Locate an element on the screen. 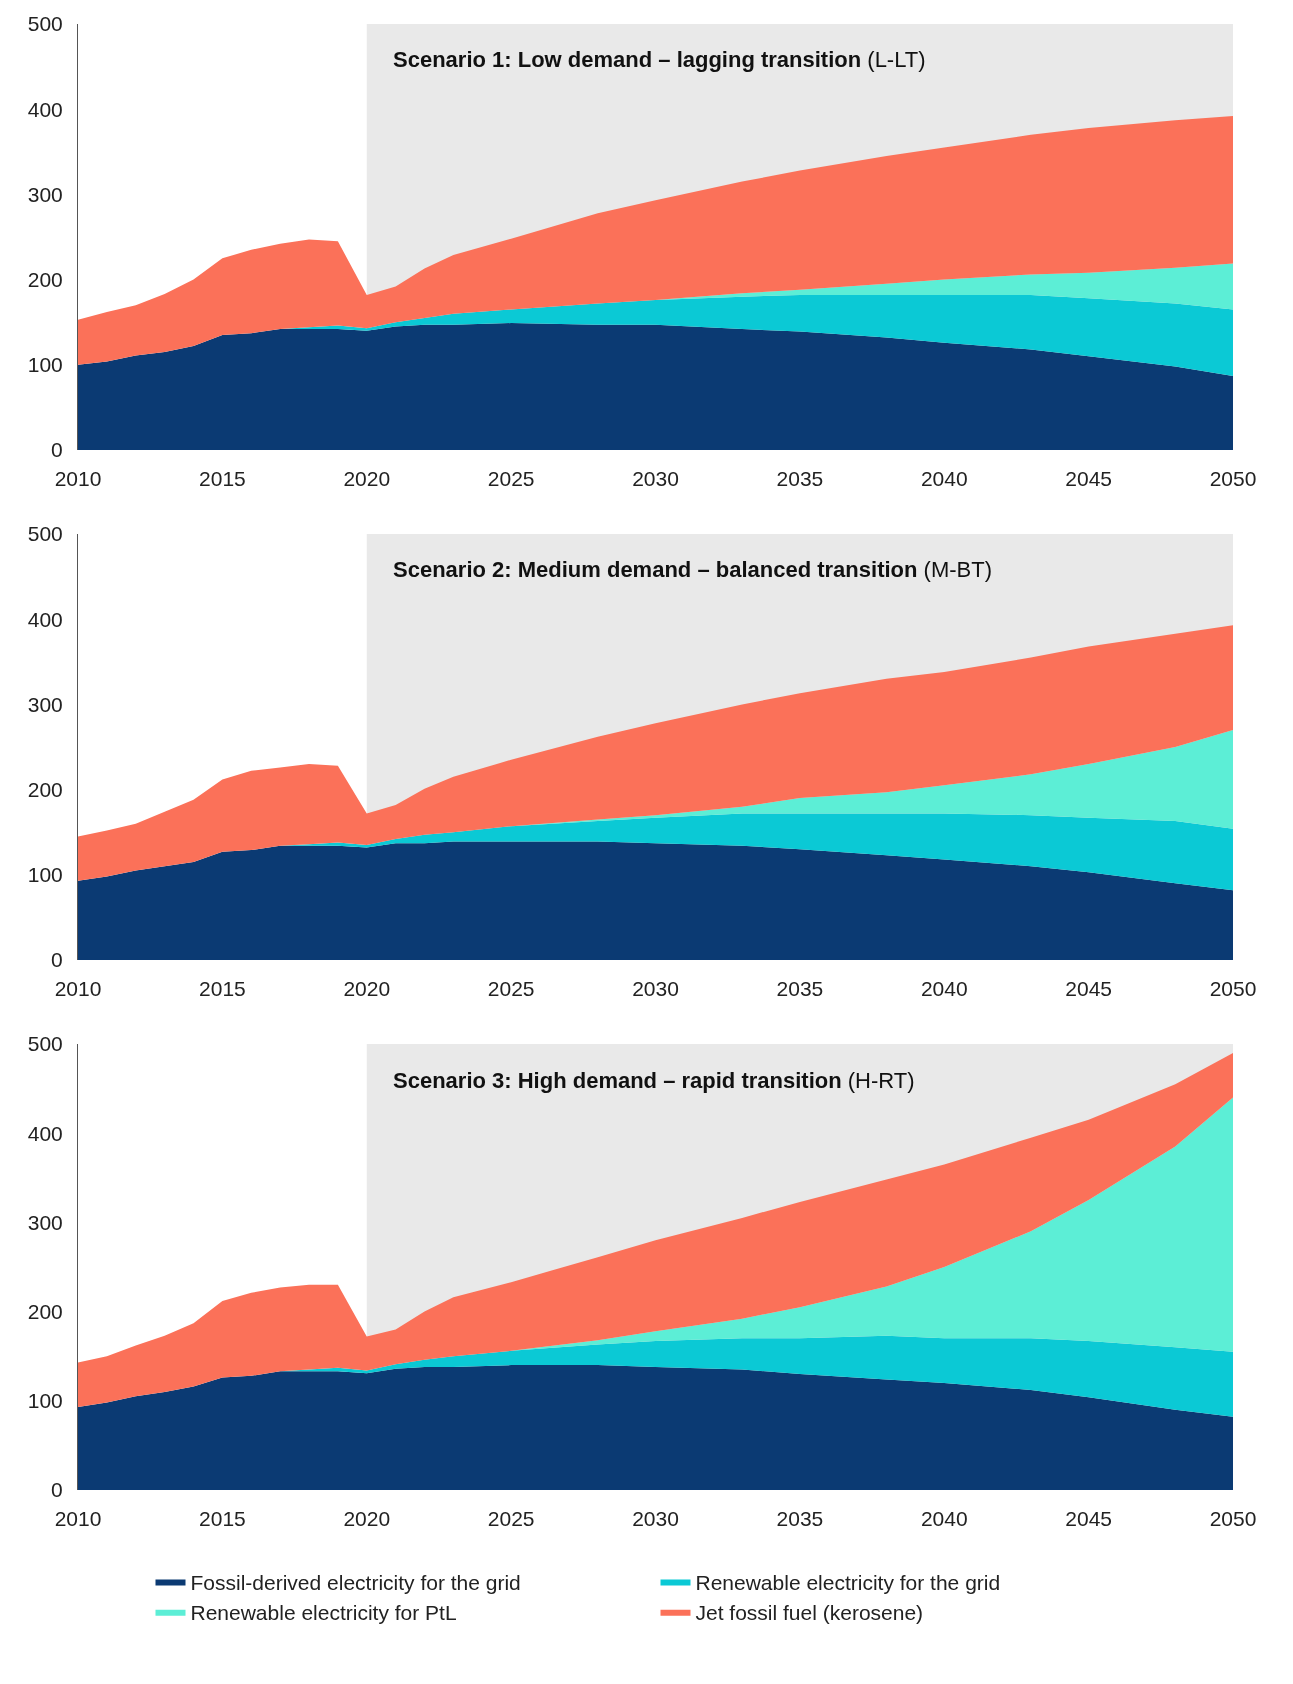 The image size is (1293, 1684). text: (L-LT) is located at coordinates (896, 59).